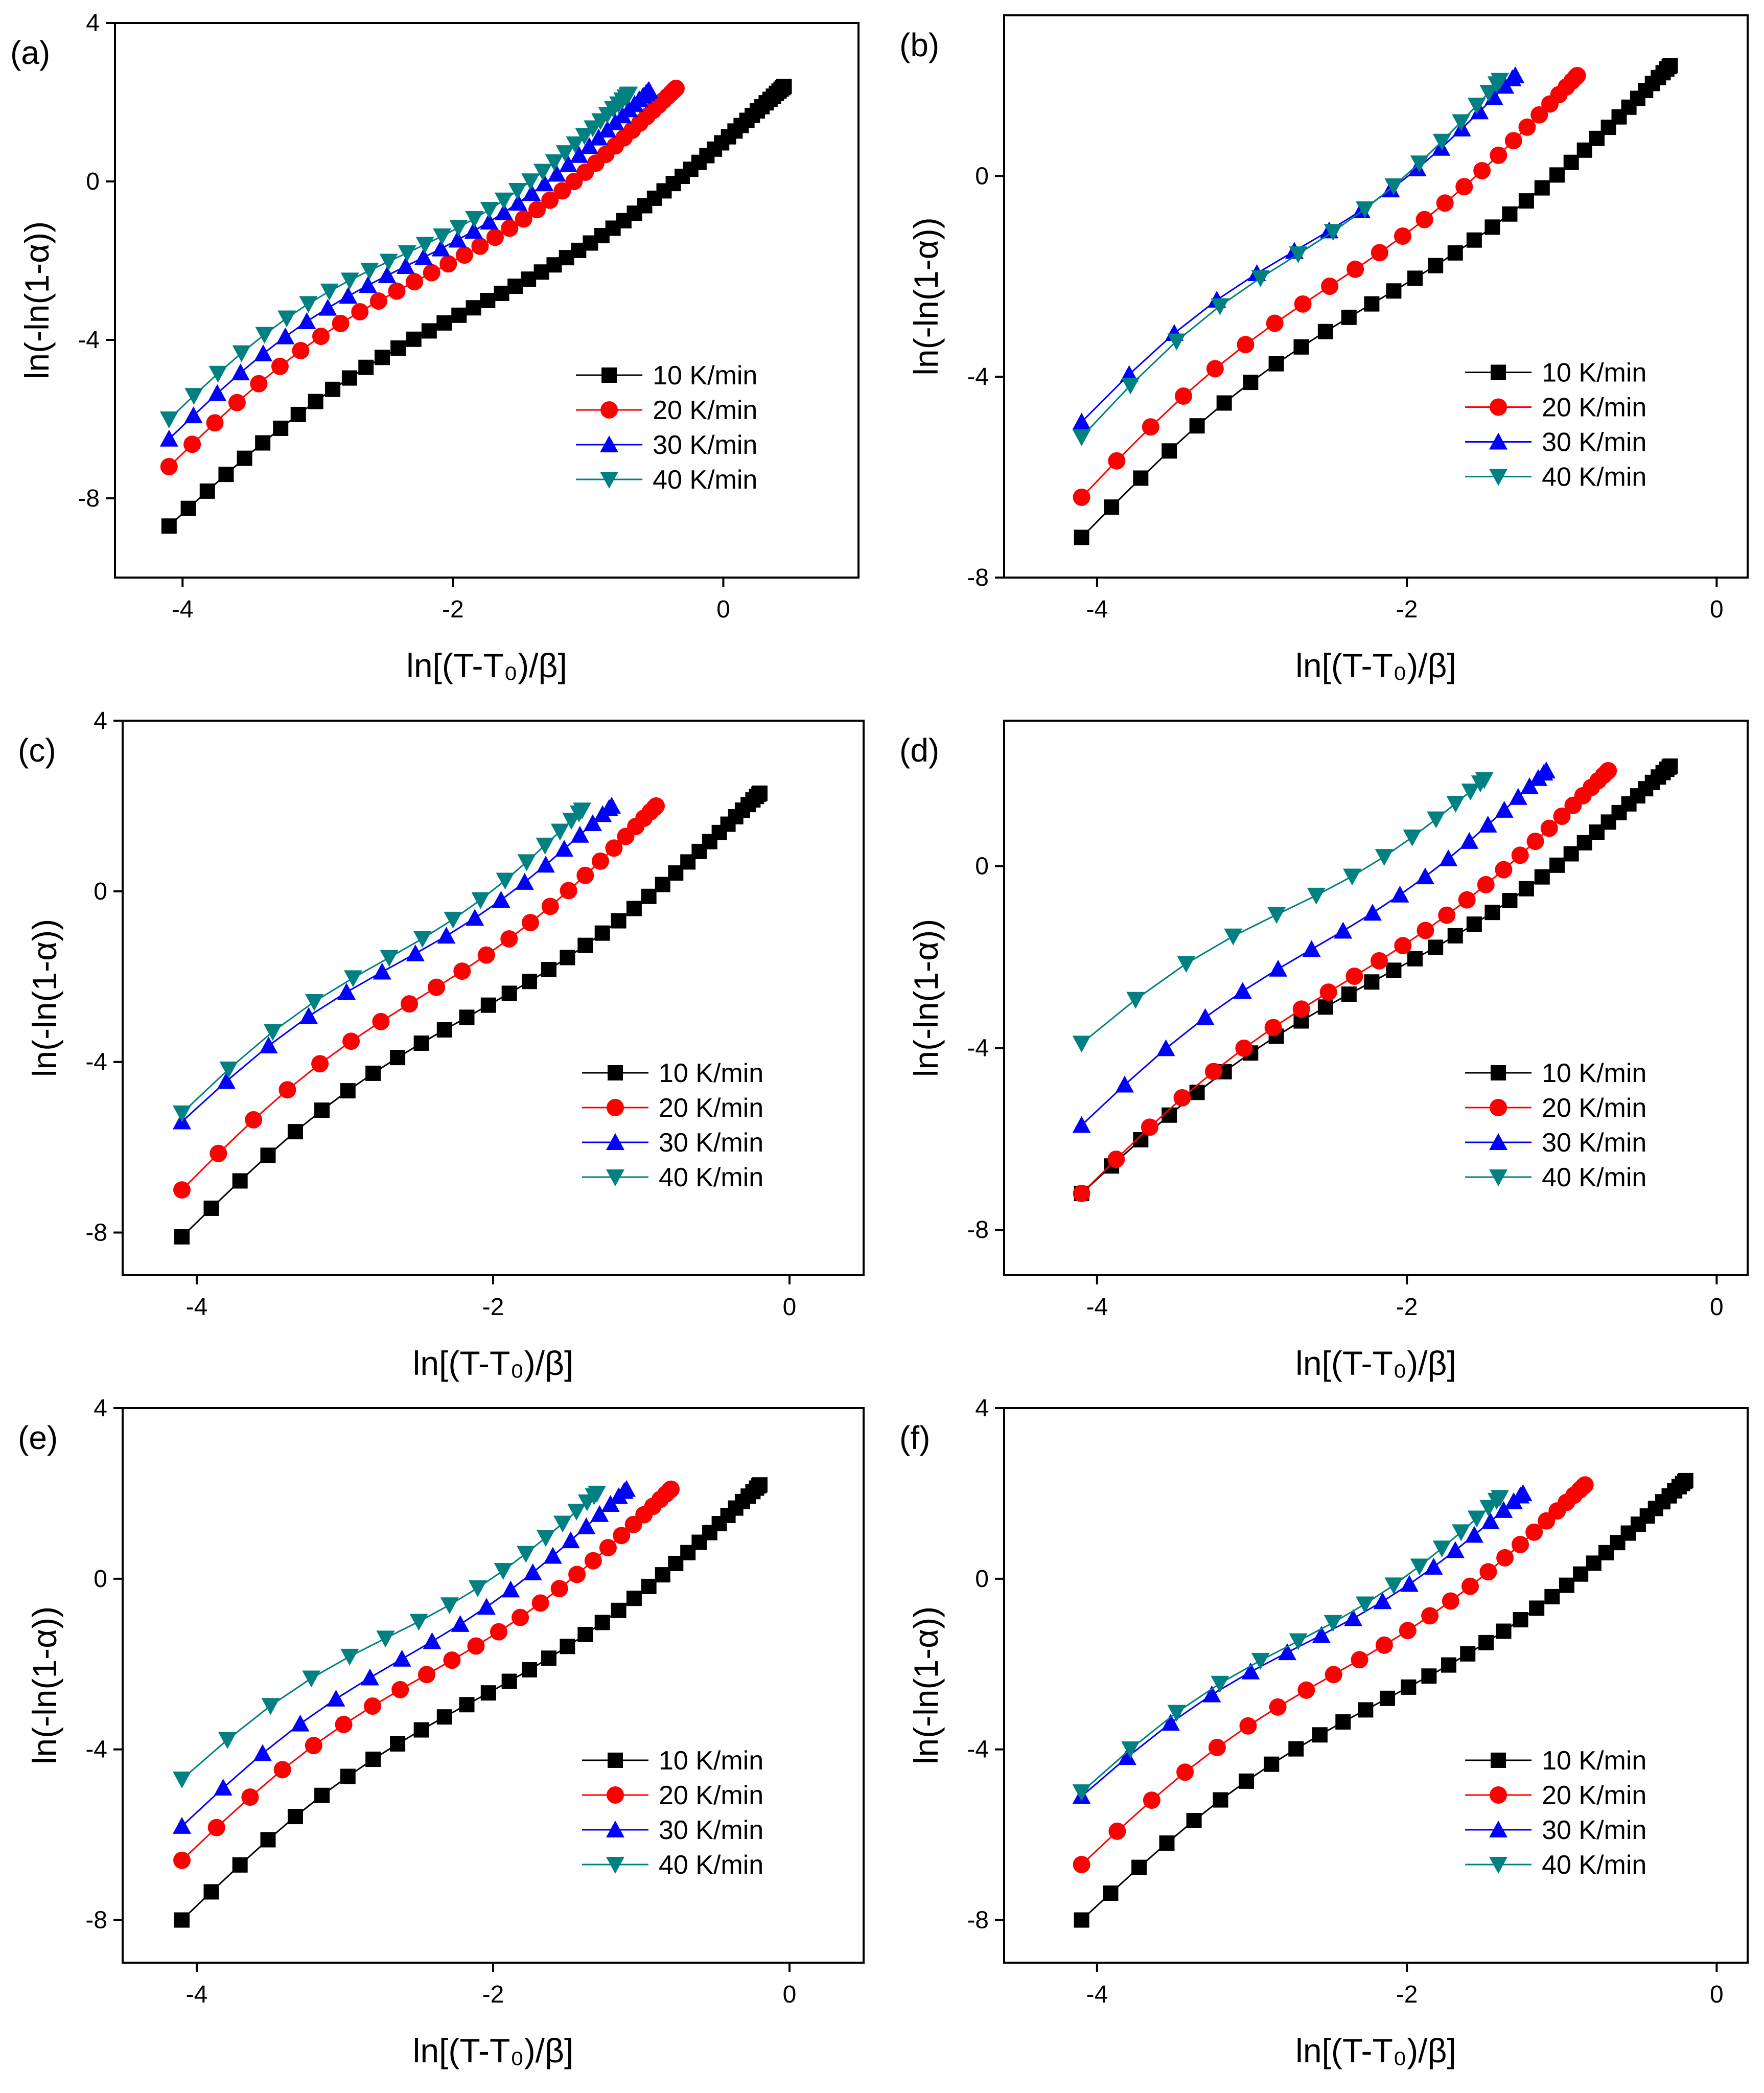 The width and height of the screenshot is (1764, 2093). I want to click on y-tick-label: -8, so click(978, 1920).